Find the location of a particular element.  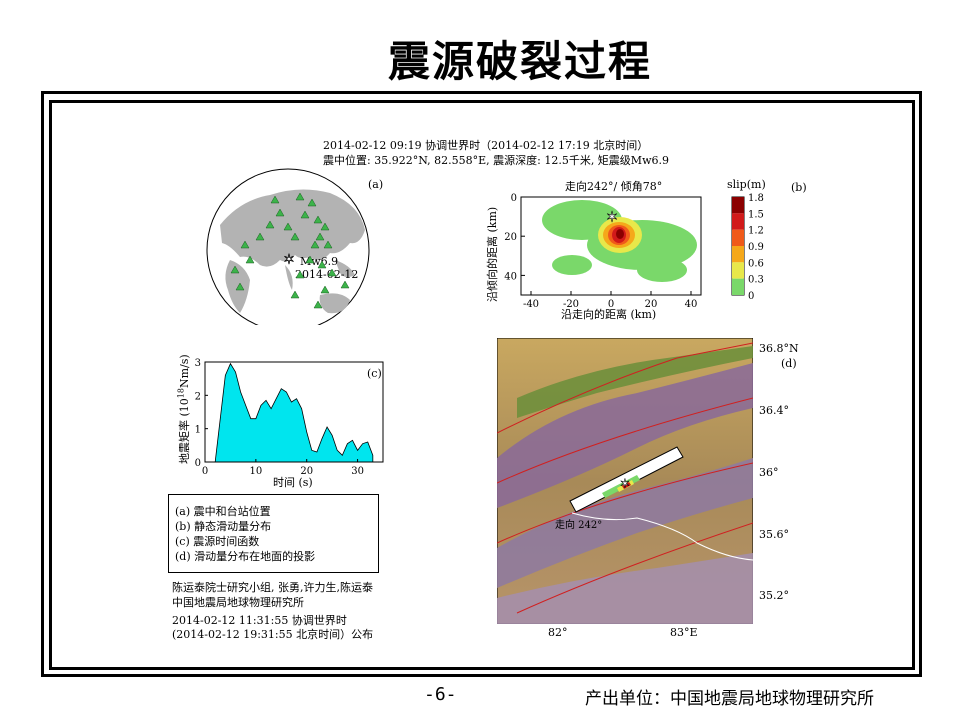

slip-y-label: 沿倾向的距离 (km) is located at coordinates (492, 254).